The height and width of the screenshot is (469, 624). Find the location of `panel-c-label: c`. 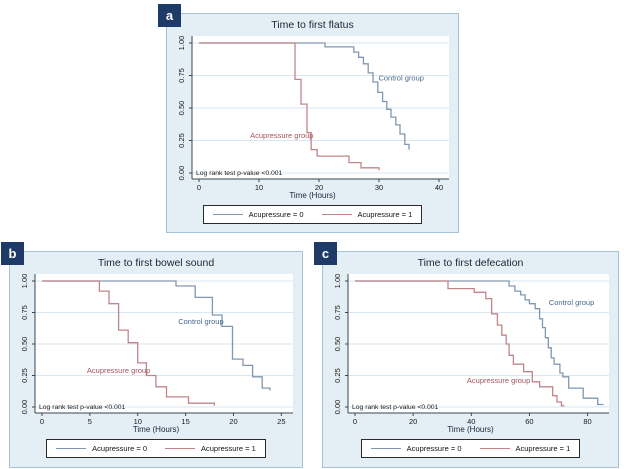

panel-c-label: c is located at coordinates (325, 253).